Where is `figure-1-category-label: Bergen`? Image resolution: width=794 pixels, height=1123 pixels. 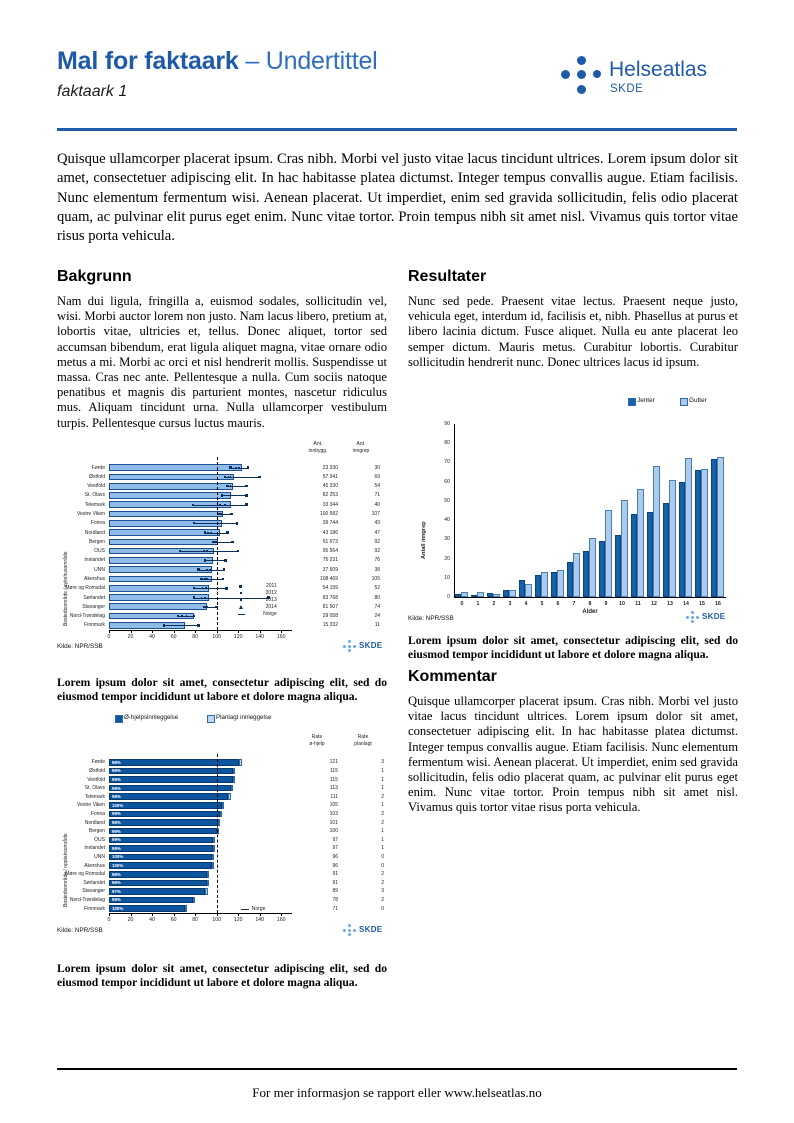 figure-1-category-label: Bergen is located at coordinates (96, 541).